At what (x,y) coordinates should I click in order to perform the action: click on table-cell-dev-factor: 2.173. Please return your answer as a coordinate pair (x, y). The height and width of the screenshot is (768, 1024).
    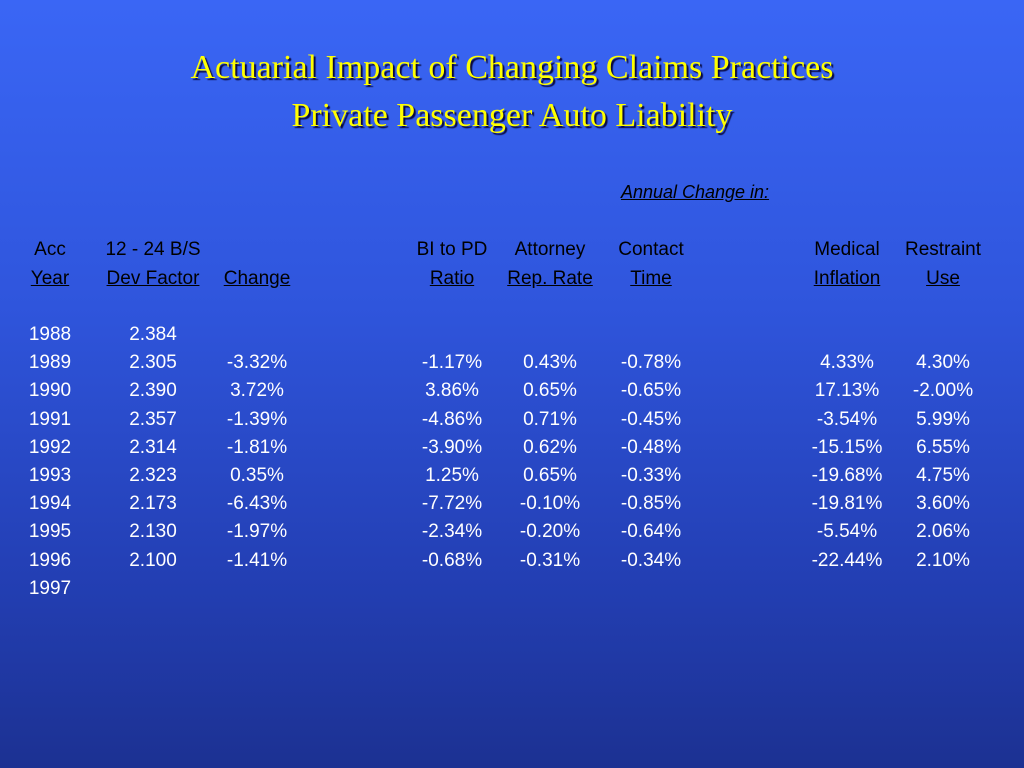
    Looking at the image, I should click on (153, 504).